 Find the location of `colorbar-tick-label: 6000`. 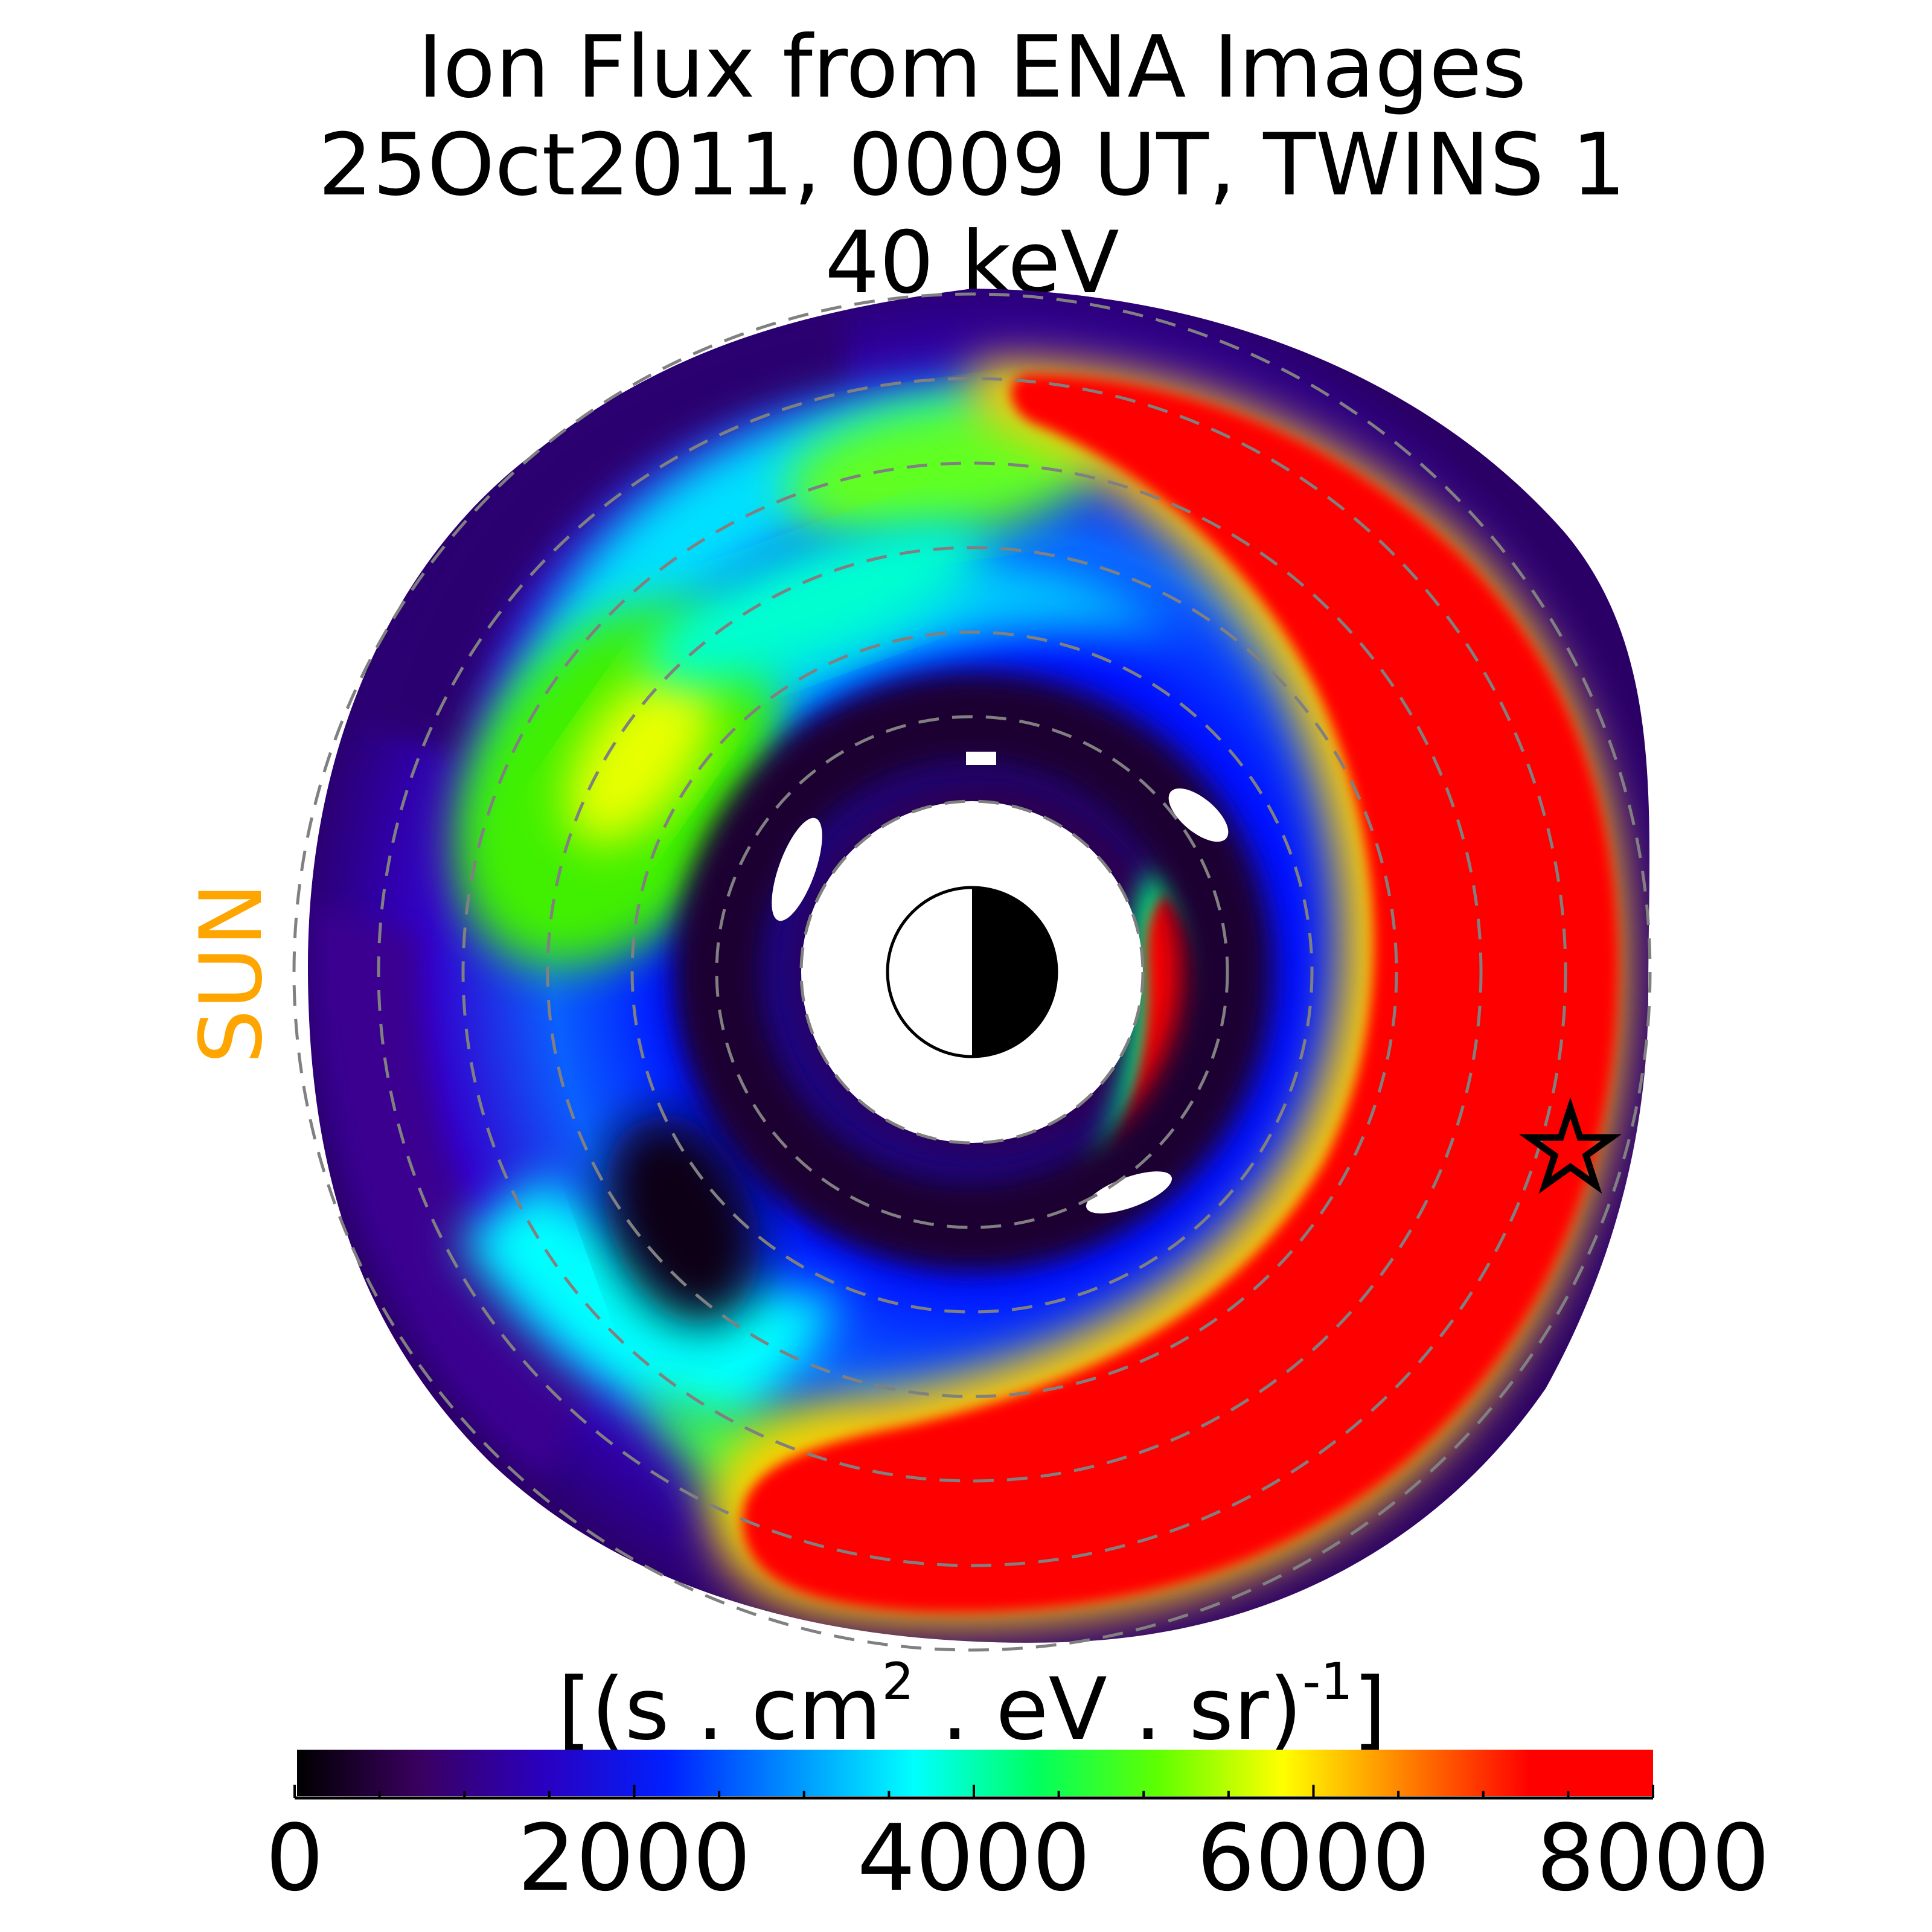

colorbar-tick-label: 6000 is located at coordinates (1313, 1858).